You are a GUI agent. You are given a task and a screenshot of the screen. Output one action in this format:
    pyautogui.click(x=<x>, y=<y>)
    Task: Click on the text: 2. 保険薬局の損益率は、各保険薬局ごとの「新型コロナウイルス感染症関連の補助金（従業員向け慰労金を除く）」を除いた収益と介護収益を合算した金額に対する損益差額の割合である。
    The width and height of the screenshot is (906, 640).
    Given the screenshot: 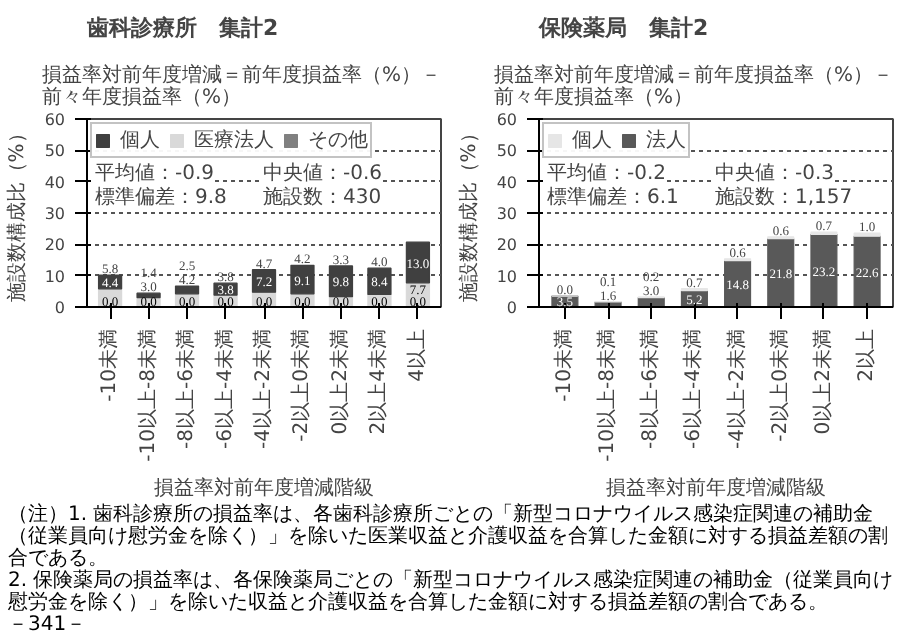 What is the action you would take?
    pyautogui.click(x=452, y=592)
    